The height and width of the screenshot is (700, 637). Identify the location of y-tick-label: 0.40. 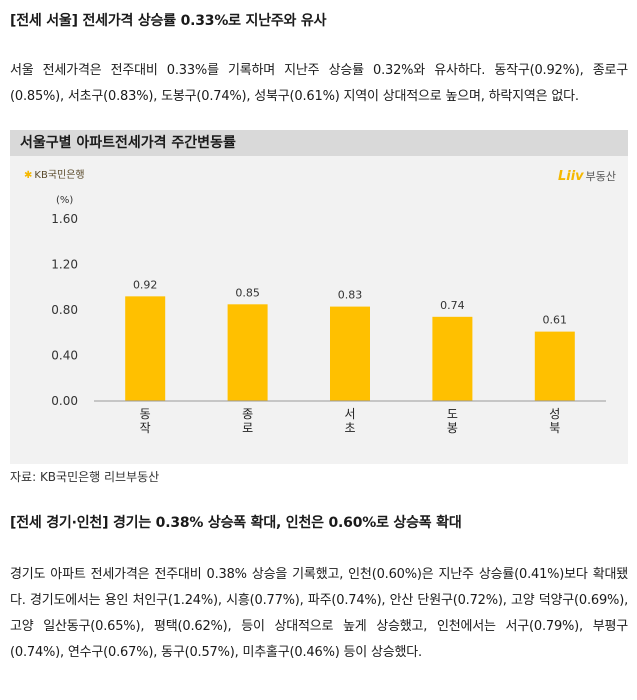
(64, 356).